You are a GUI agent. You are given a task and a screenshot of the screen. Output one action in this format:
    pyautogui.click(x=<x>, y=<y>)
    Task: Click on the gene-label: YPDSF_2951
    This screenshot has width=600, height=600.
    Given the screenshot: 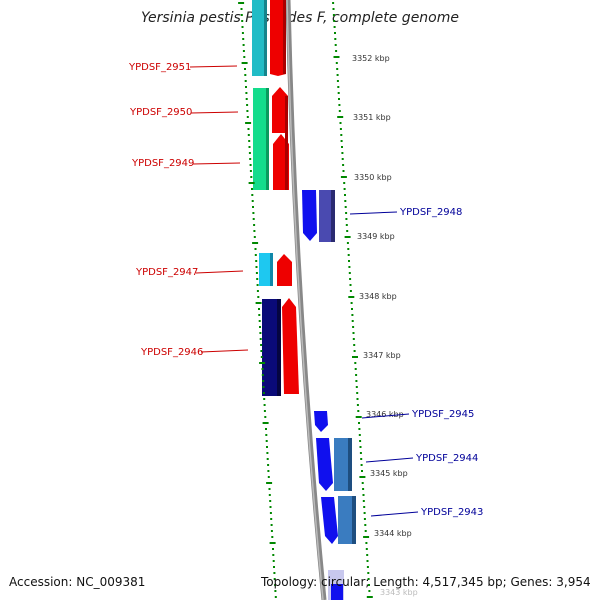 What is the action you would take?
    pyautogui.click(x=159, y=67)
    